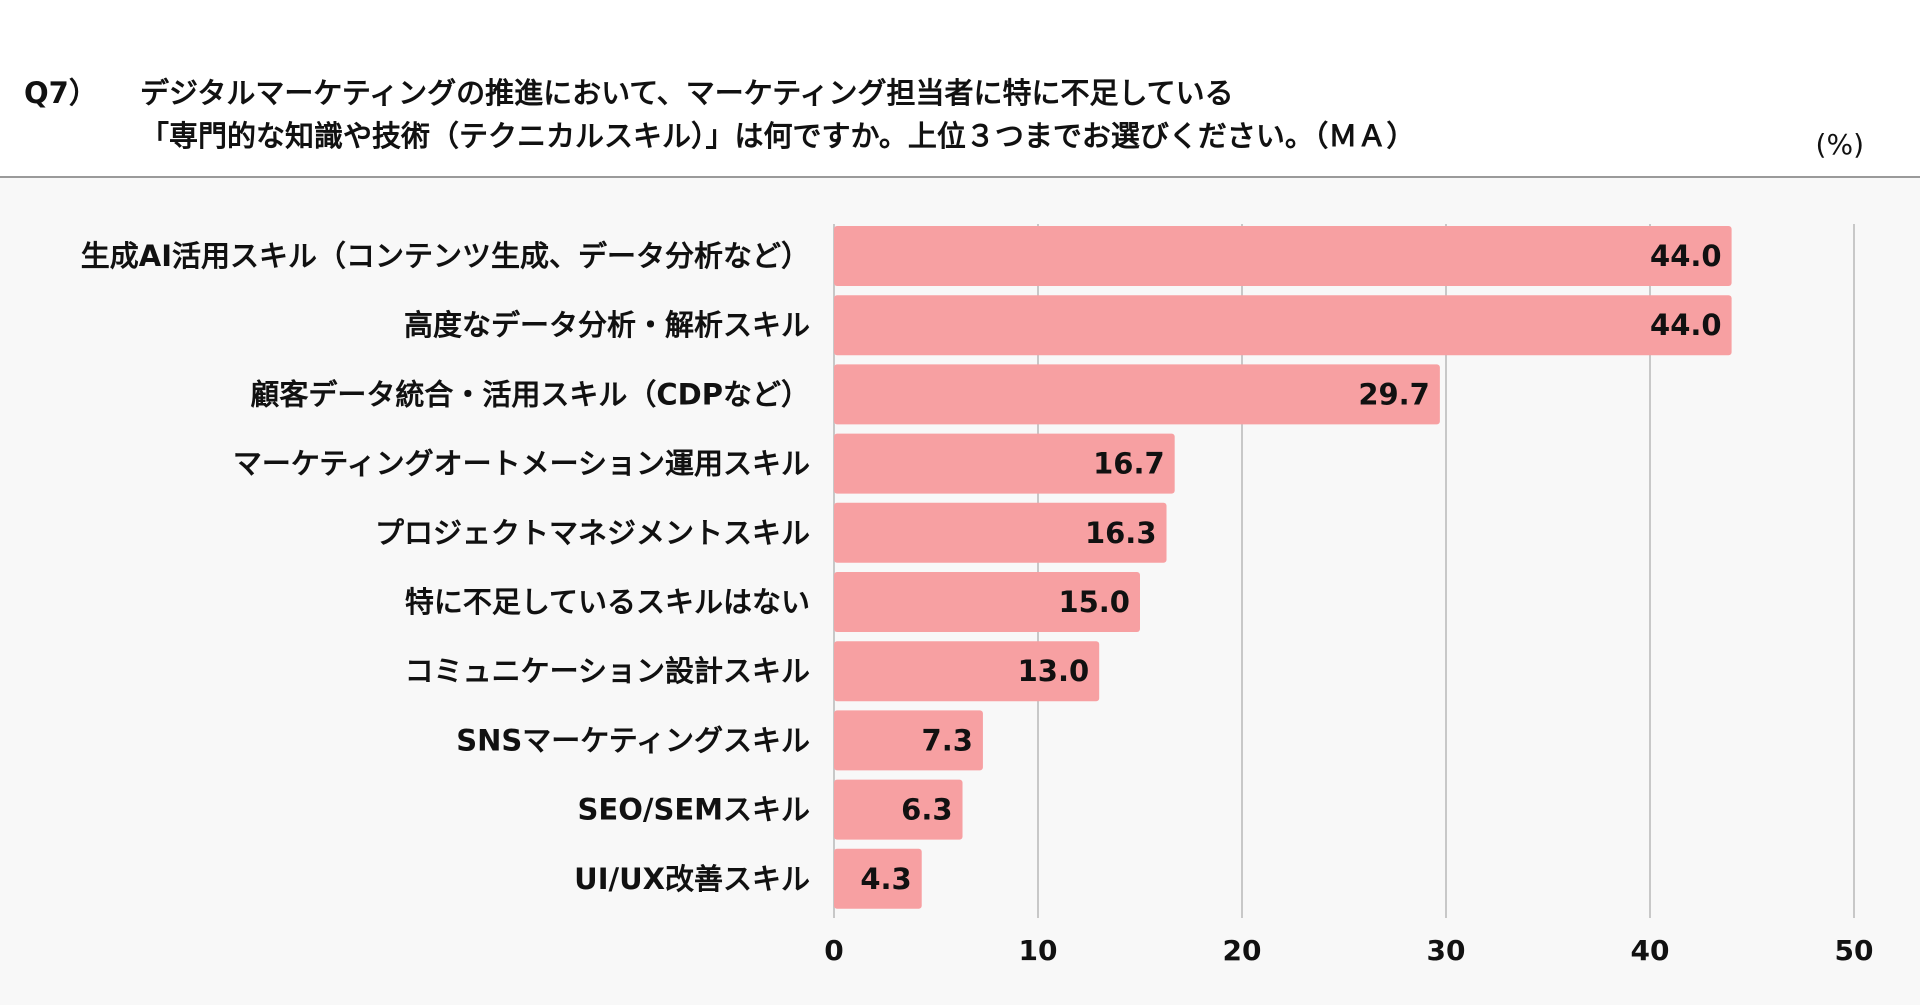 This screenshot has height=1005, width=1920. I want to click on data-label: 7.3, so click(947, 740).